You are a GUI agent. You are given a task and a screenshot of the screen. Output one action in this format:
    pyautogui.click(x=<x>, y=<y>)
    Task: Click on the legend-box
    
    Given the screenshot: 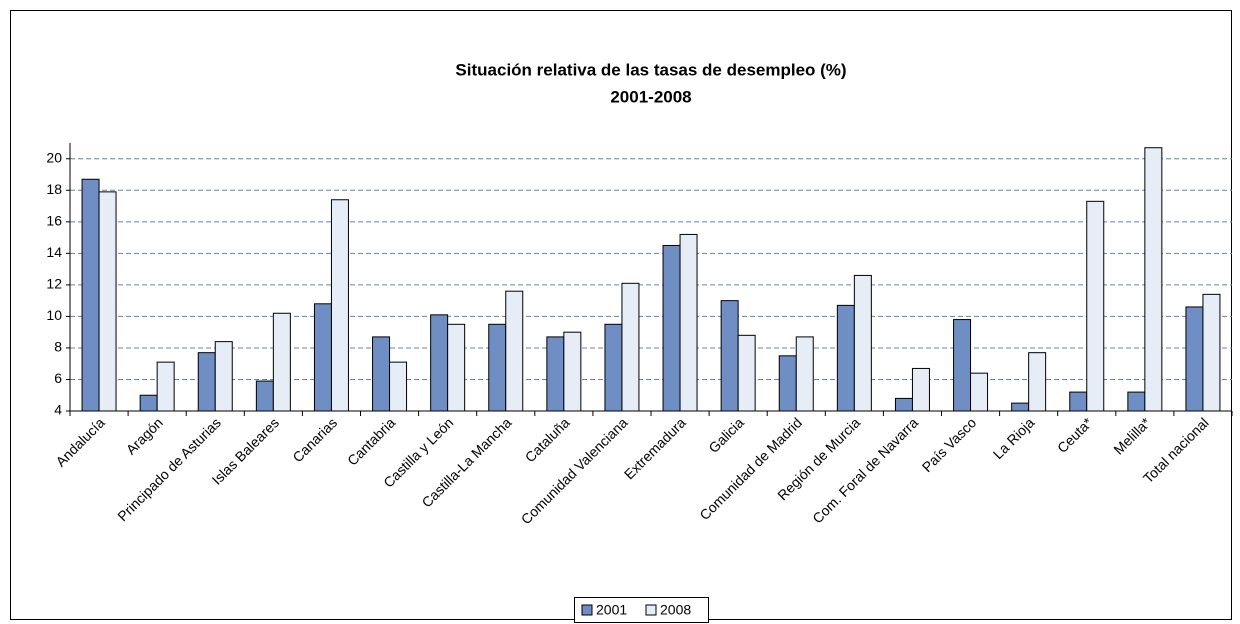 What is the action you would take?
    pyautogui.click(x=641, y=610)
    